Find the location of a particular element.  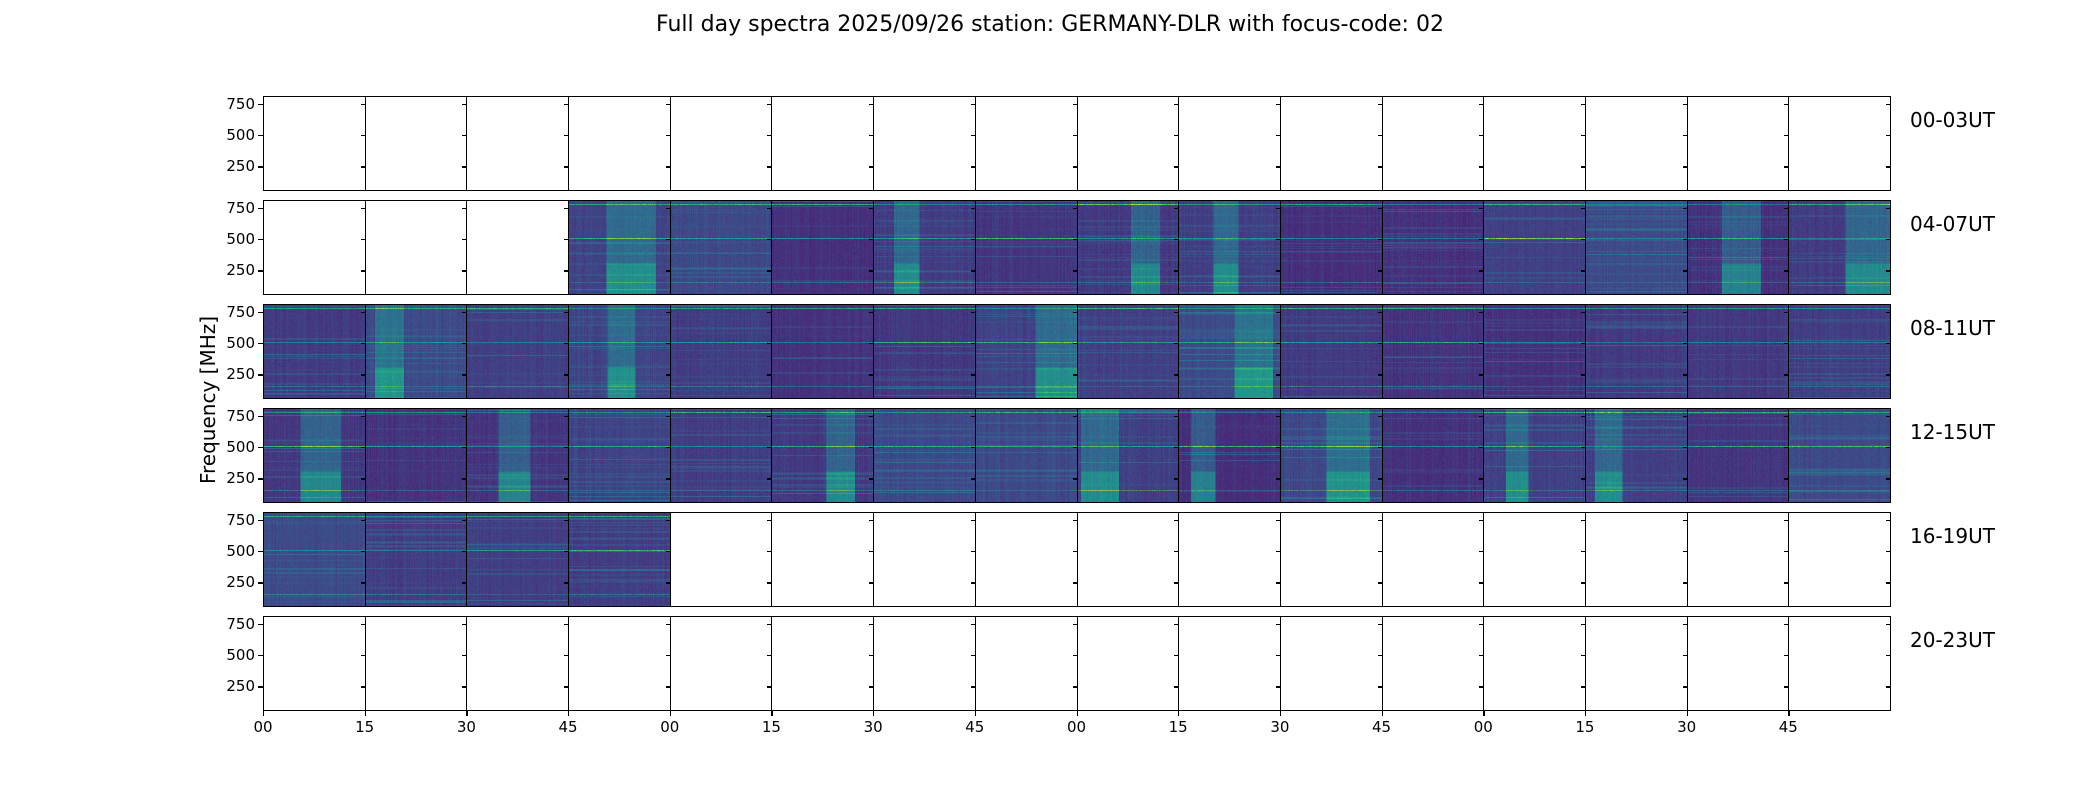

row-label: 12-15UT is located at coordinates (1952, 431).